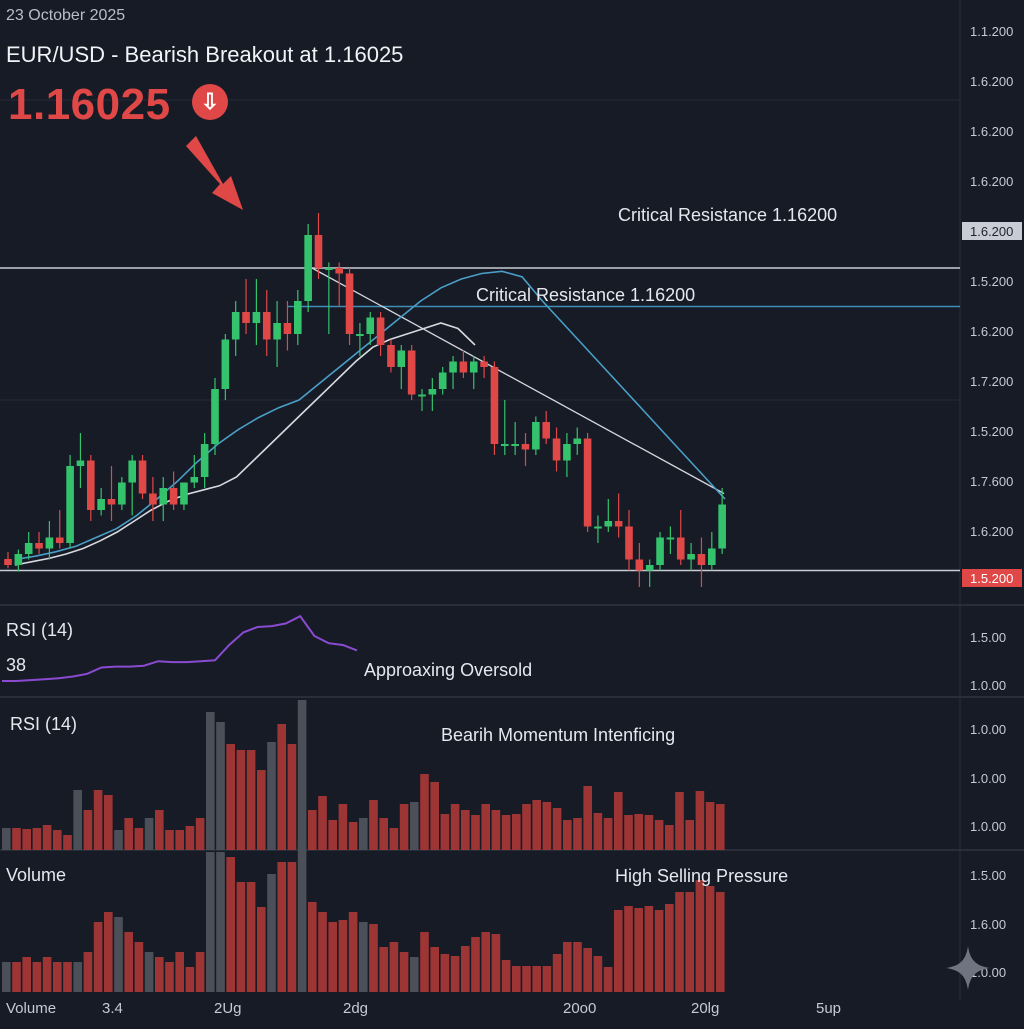 This screenshot has height=1029, width=1024. I want to click on support-tag-bg, so click(992, 578).